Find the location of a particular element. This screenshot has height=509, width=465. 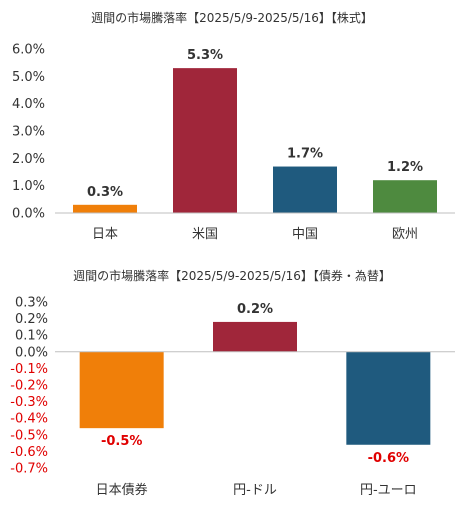

x-category-label: 米国 is located at coordinates (205, 234).